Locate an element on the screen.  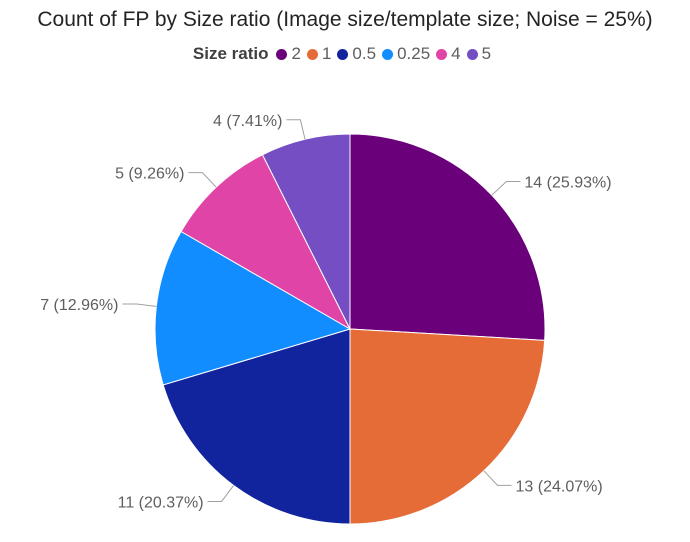
legend: Size ratio 2 1 0.5 0.25 4 5 is located at coordinates (345, 54).